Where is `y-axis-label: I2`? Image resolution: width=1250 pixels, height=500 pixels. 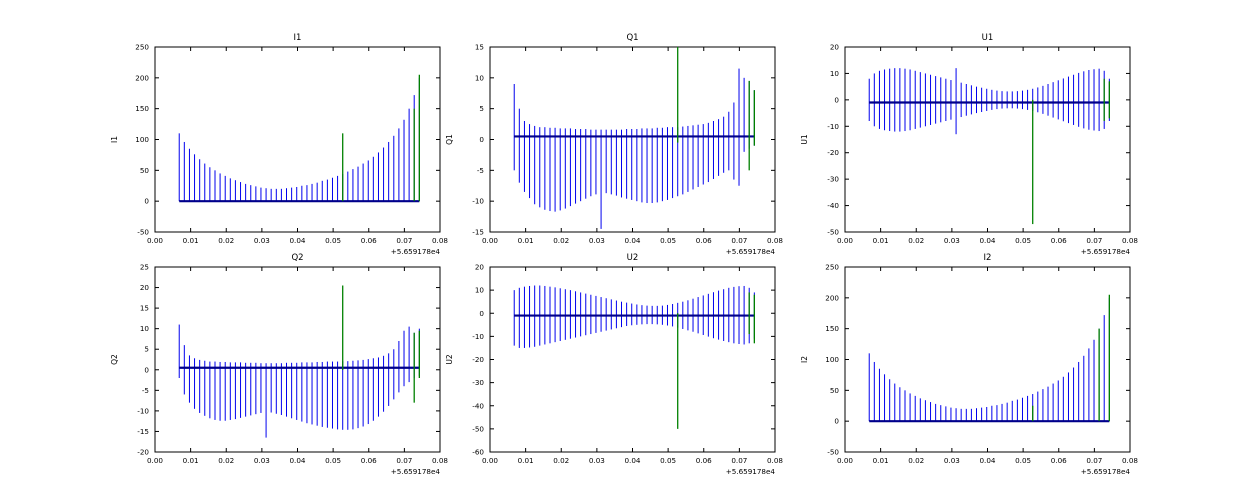
y-axis-label: I2 is located at coordinates (804, 359).